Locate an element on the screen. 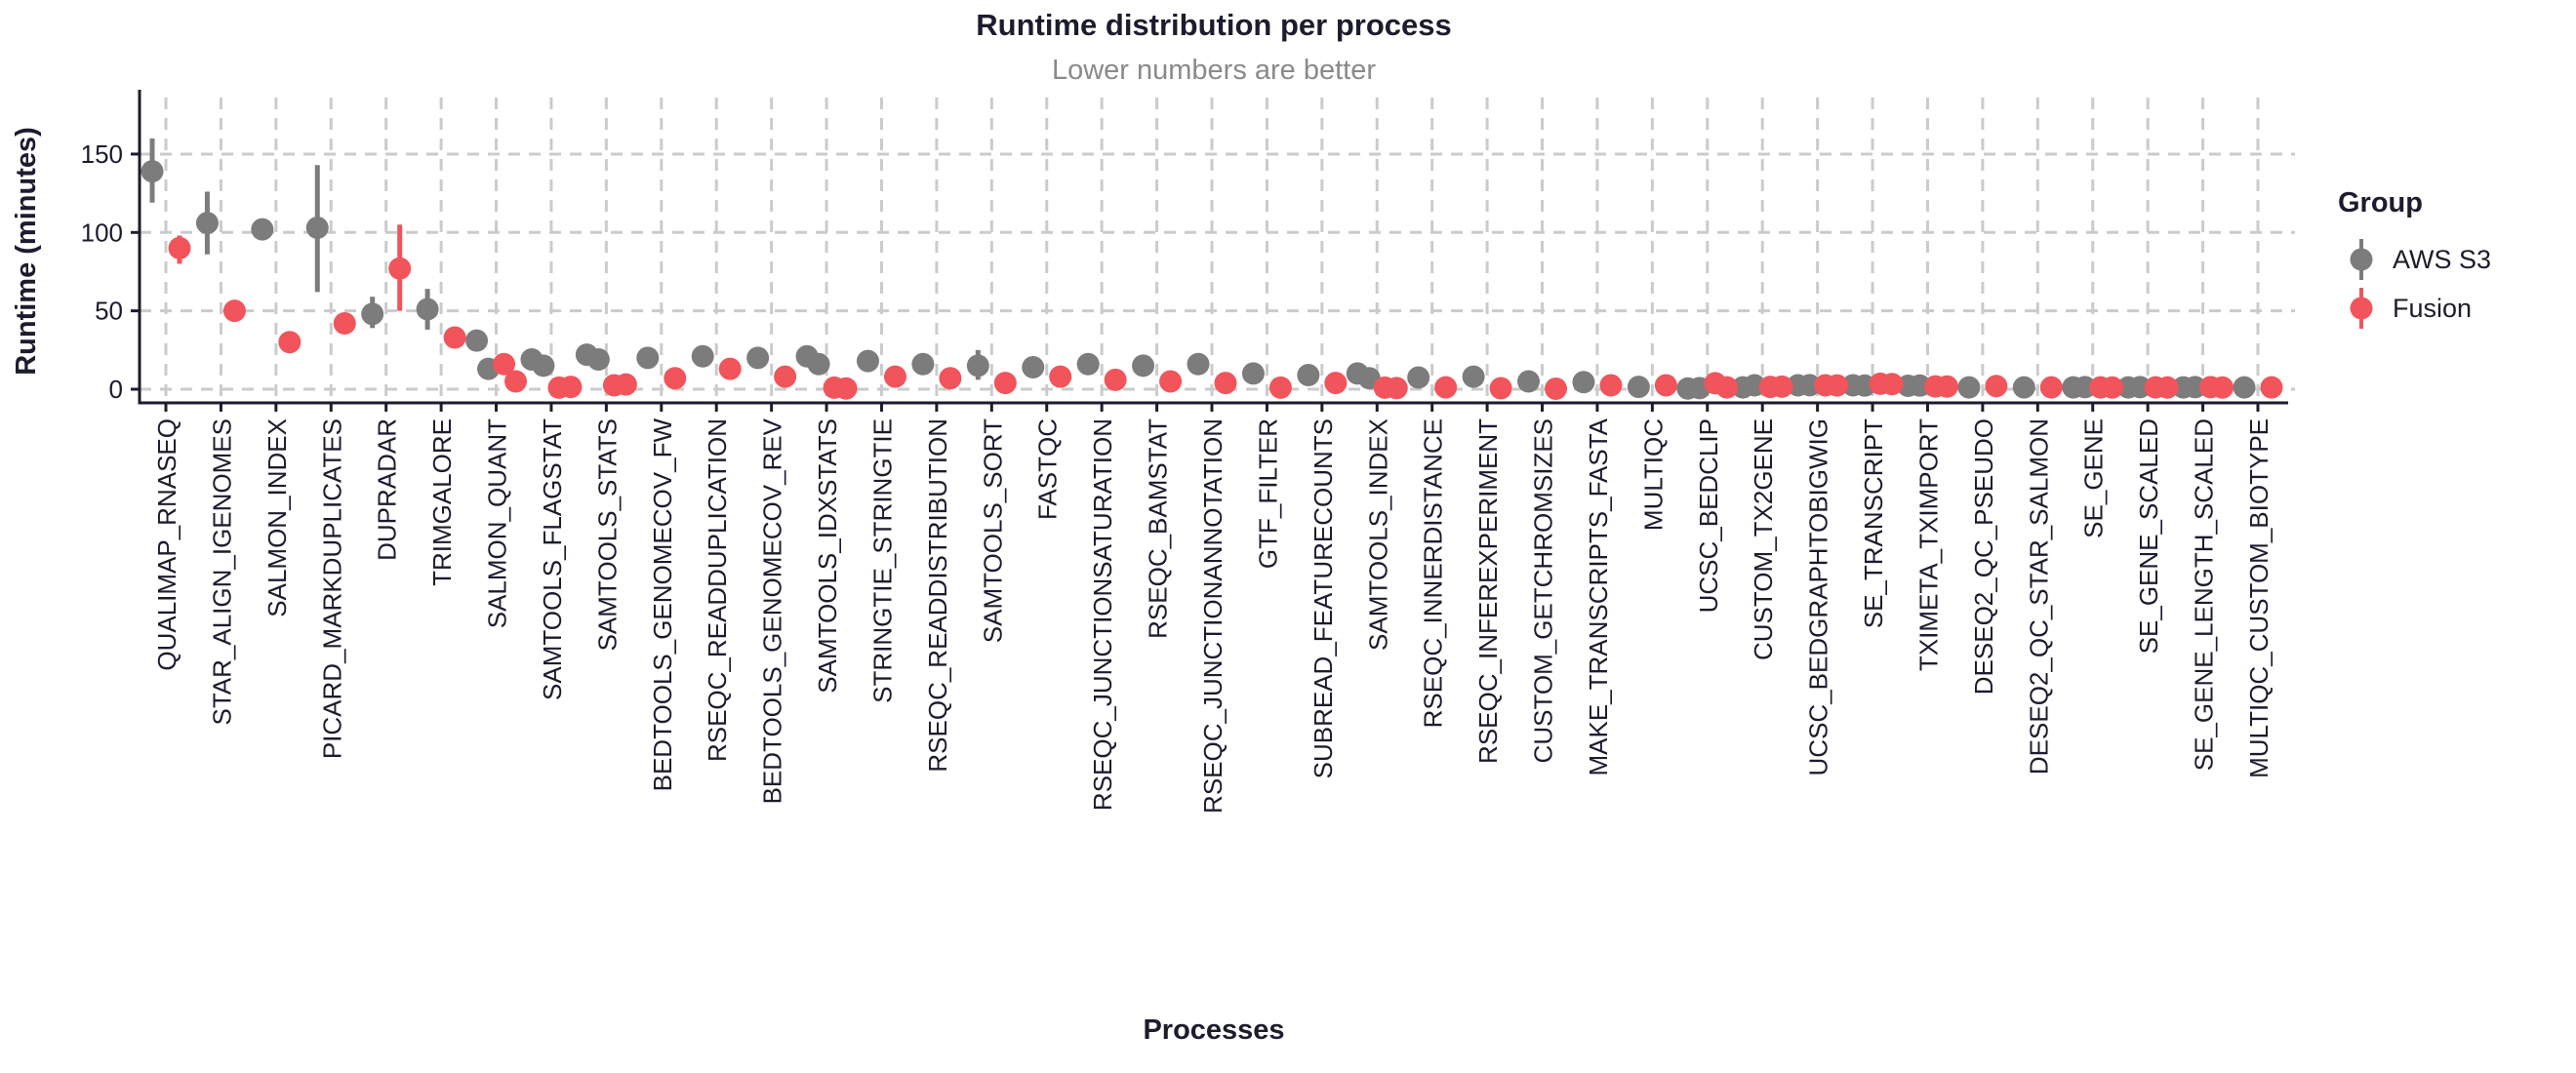 The width and height of the screenshot is (2576, 1073). x-category-label: DESEQ2_QC_STAR_SALMON is located at coordinates (2039, 597).